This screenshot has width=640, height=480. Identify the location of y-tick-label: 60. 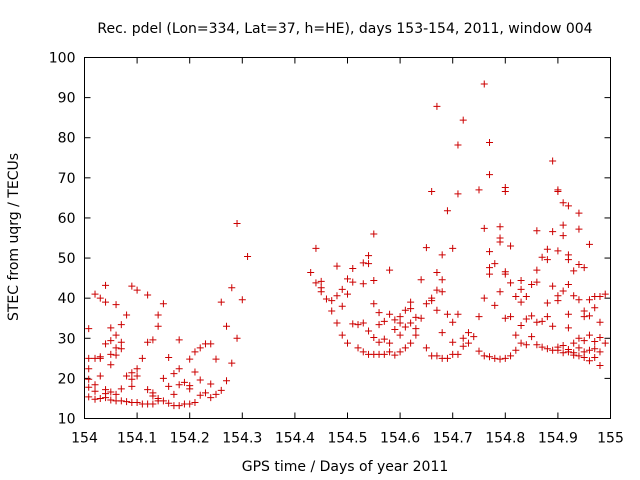
(67, 219).